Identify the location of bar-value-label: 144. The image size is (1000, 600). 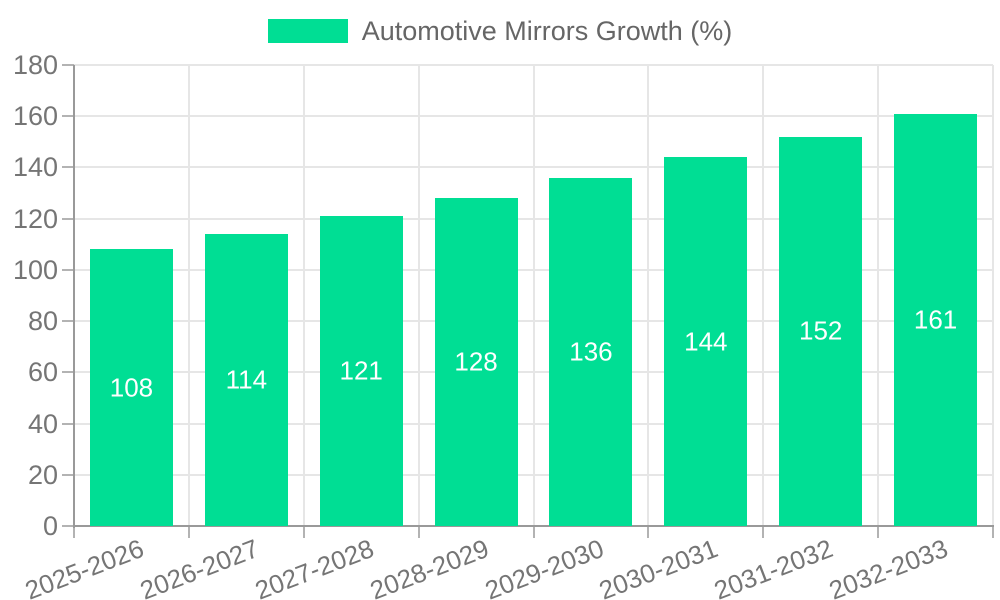
(706, 341).